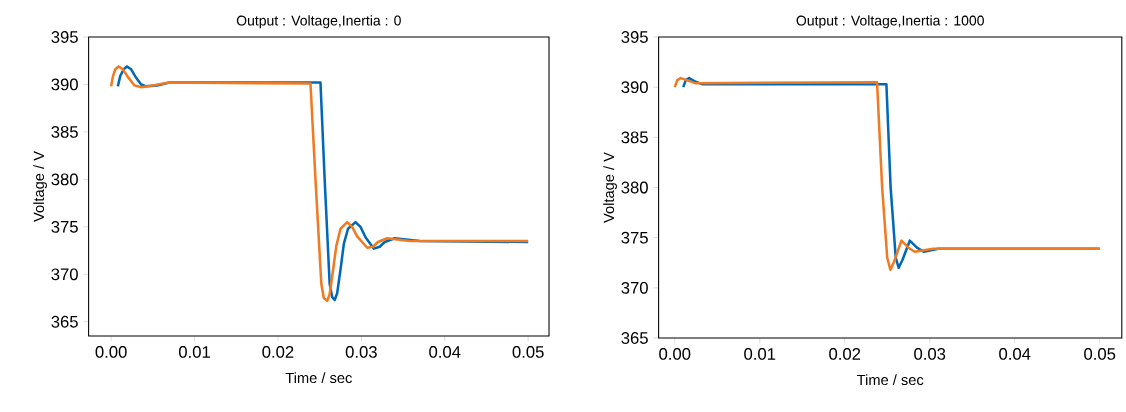  Describe the element at coordinates (890, 22) in the screenshot. I see `chart-title: Output : Voltage,Inertia : 1000` at that location.